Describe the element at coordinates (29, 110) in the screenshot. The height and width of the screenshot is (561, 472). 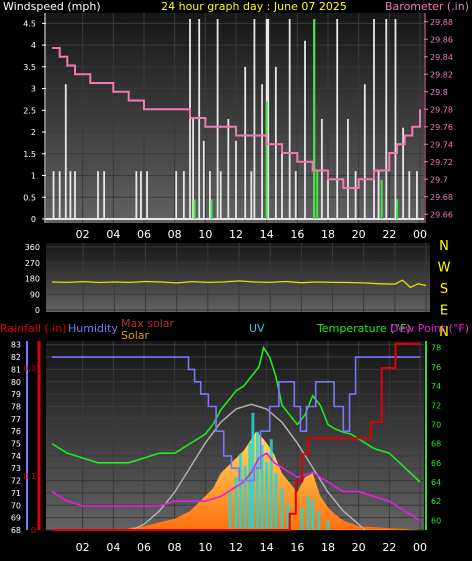
I see `wind-axis-tick: 2.5` at that location.